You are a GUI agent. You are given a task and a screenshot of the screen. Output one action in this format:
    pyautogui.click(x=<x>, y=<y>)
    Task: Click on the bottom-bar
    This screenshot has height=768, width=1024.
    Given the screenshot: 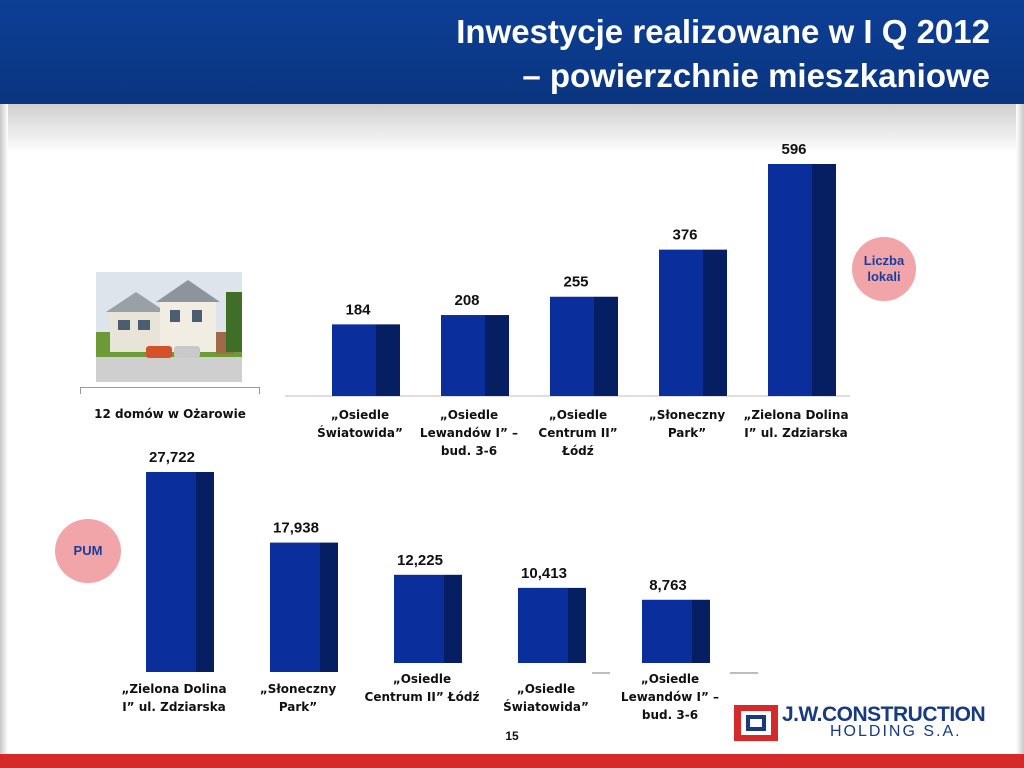 What is the action you would take?
    pyautogui.click(x=512, y=761)
    